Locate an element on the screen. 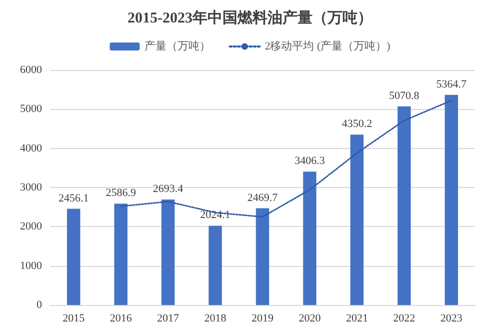 The height and width of the screenshot is (333, 500). x-tick-label: 2022 is located at coordinates (404, 318).